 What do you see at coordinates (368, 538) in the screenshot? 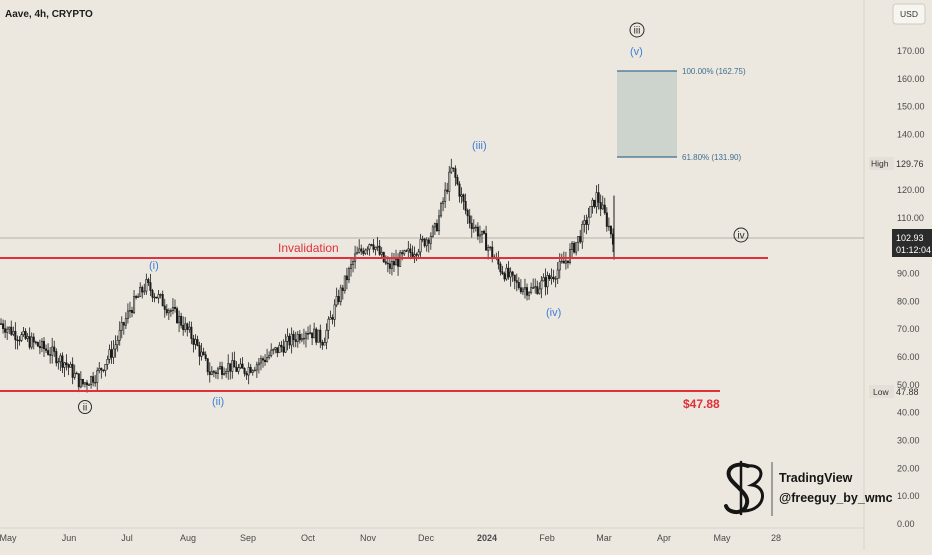
I see `time-tick-label: Nov` at bounding box center [368, 538].